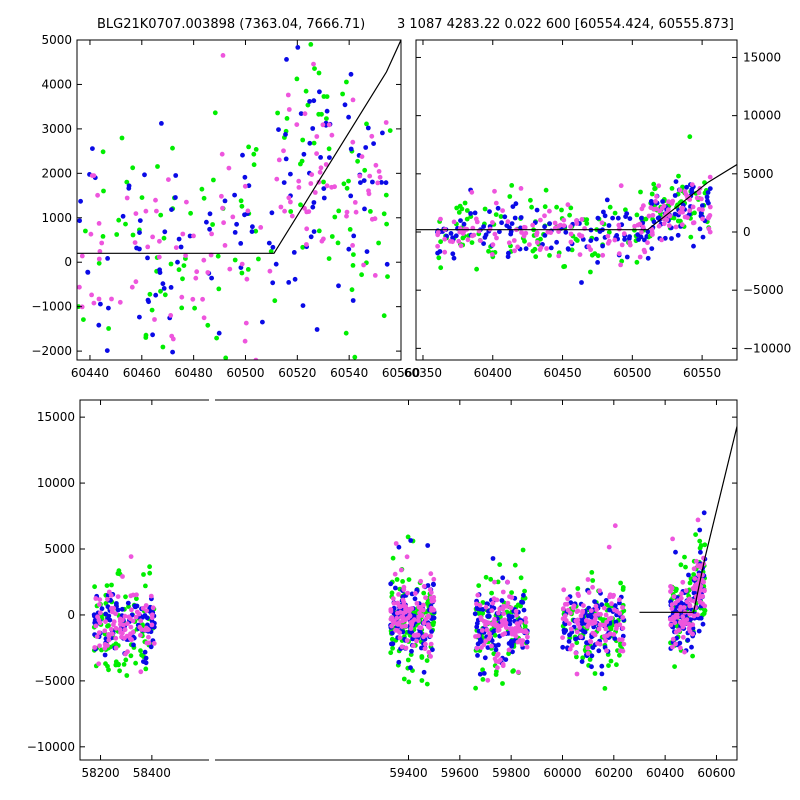 The width and height of the screenshot is (800, 800). I want to click on x-tick-label: 60600, so click(716, 773).